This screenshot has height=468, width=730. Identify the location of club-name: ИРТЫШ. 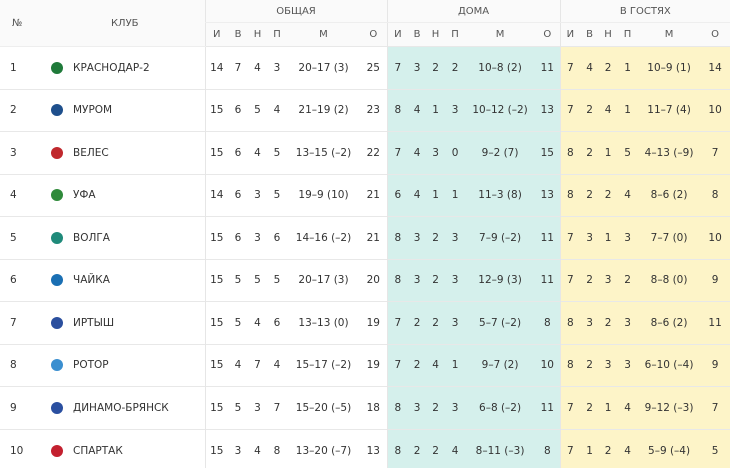
(94, 322).